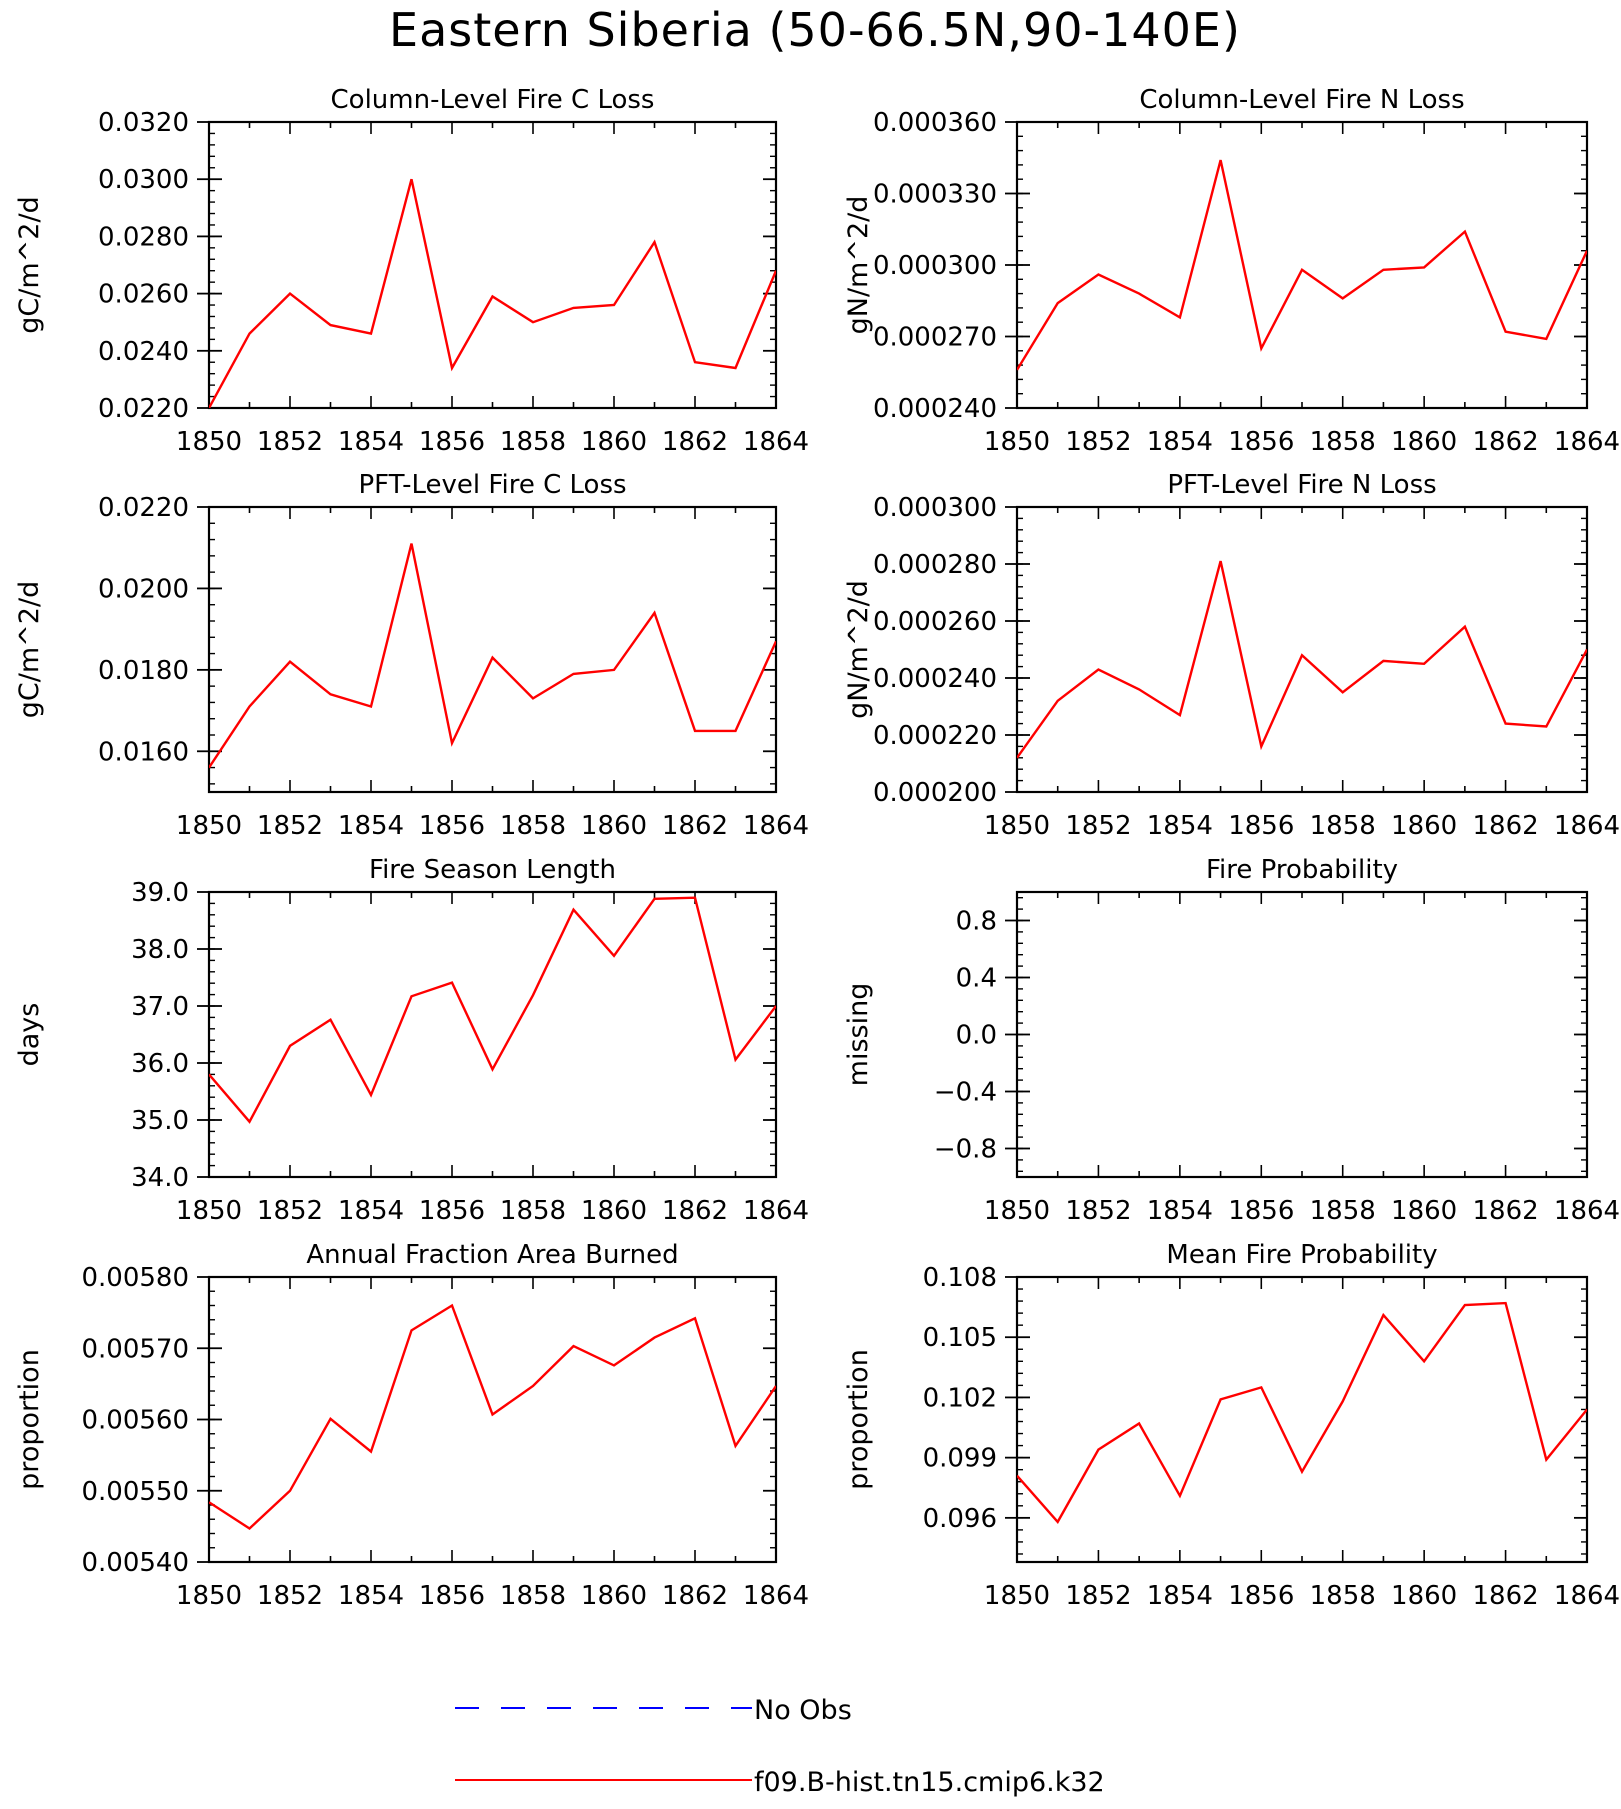 The width and height of the screenshot is (1621, 1809). What do you see at coordinates (965, 1150) in the screenshot?
I see `y-tick-label: −0.8` at bounding box center [965, 1150].